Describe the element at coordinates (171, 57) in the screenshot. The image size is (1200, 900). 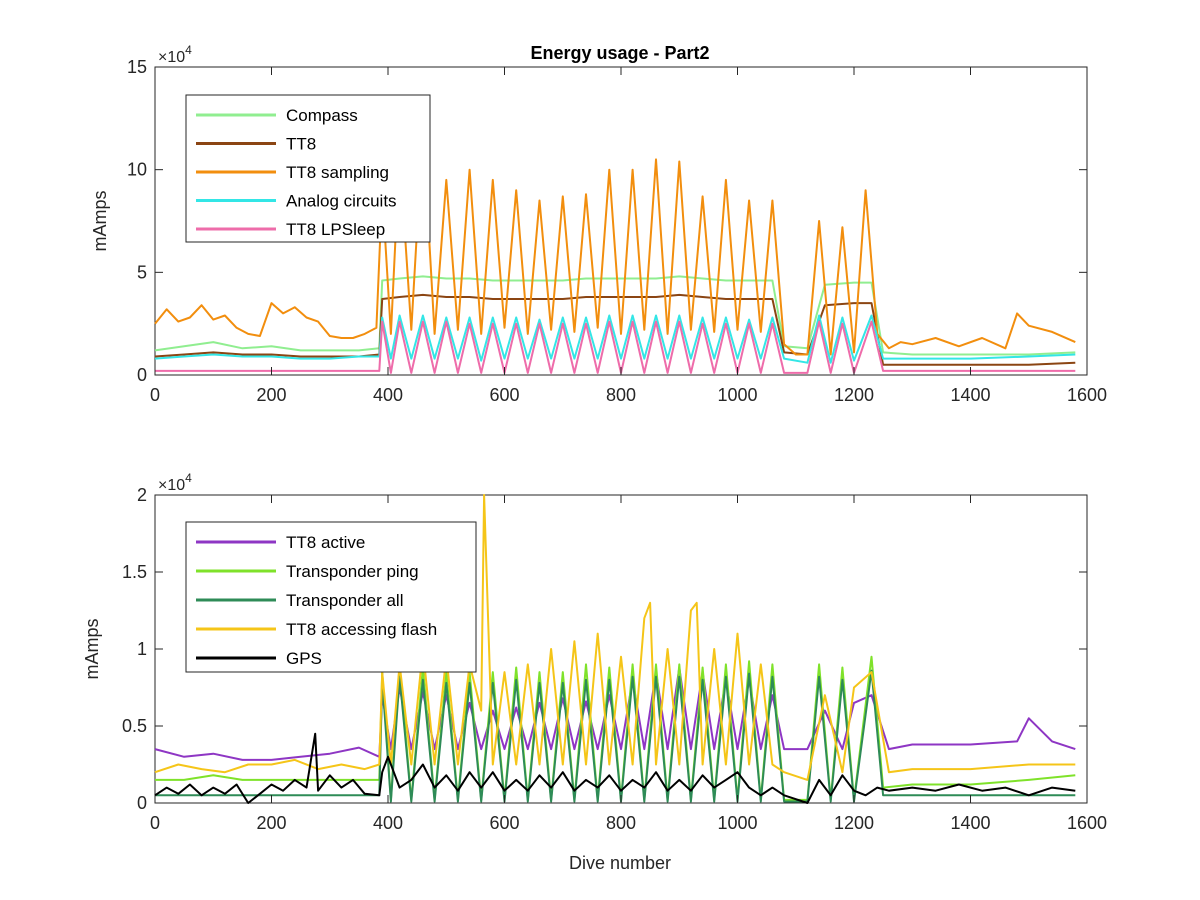
I see `top-chart-exponent-base: ×10` at that location.